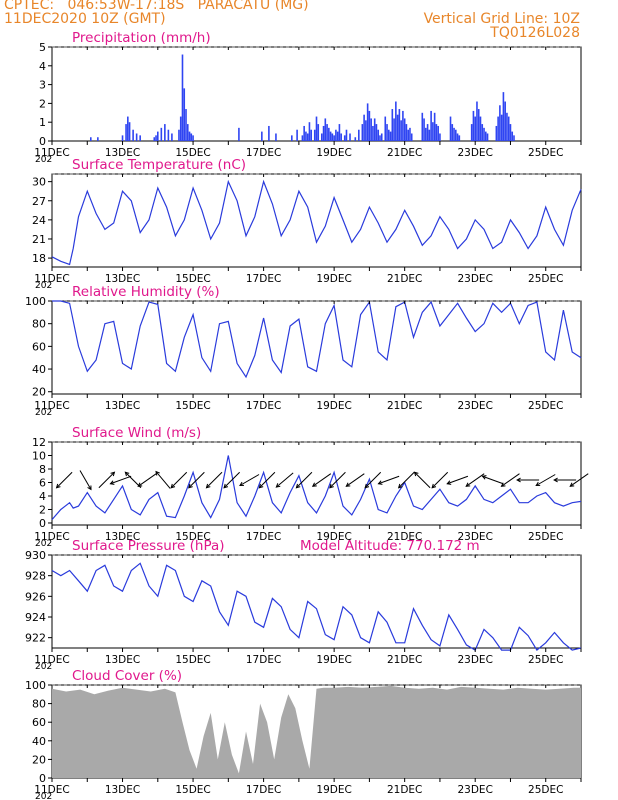  Describe the element at coordinates (39, 722) in the screenshot. I see `cloud-ytick-label: 60` at that location.